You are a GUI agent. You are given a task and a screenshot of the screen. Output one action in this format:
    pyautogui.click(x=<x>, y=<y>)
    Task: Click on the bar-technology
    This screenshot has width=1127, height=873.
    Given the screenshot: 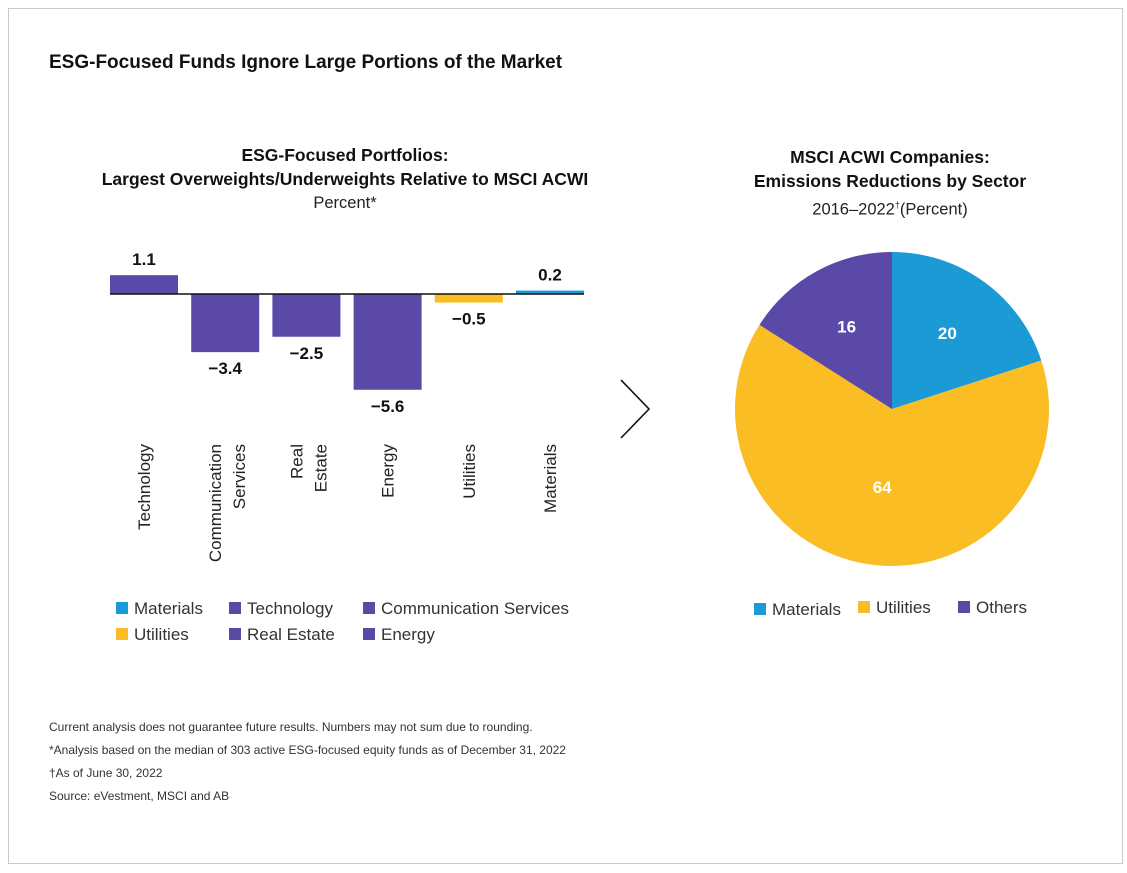 What is the action you would take?
    pyautogui.click(x=144, y=284)
    